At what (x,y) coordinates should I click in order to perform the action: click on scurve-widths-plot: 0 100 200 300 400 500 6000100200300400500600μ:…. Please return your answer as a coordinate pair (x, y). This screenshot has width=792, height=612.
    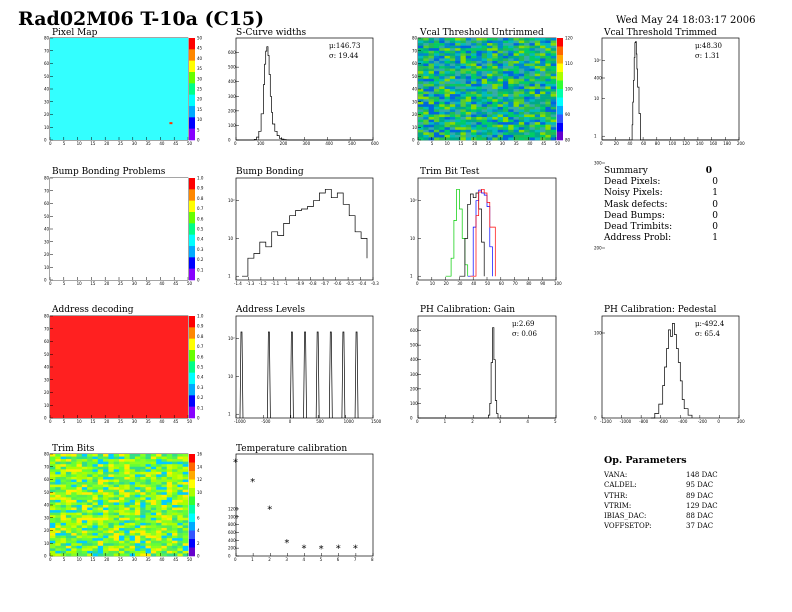
    Looking at the image, I should click on (303, 91).